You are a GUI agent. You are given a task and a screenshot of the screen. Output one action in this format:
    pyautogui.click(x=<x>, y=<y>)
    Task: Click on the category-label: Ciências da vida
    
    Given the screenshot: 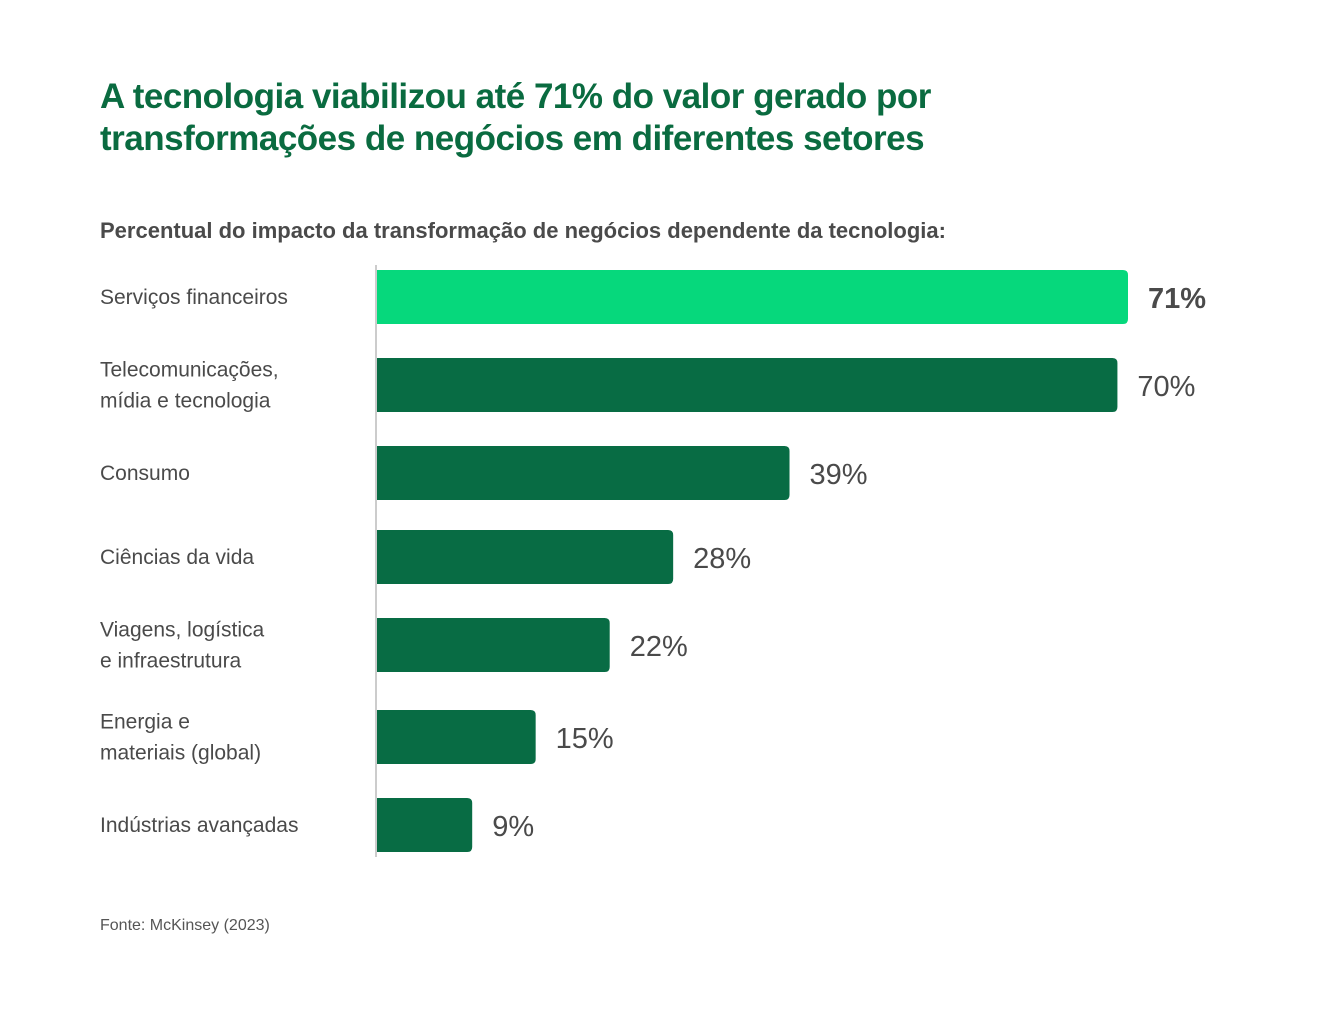 What is the action you would take?
    pyautogui.click(x=177, y=557)
    